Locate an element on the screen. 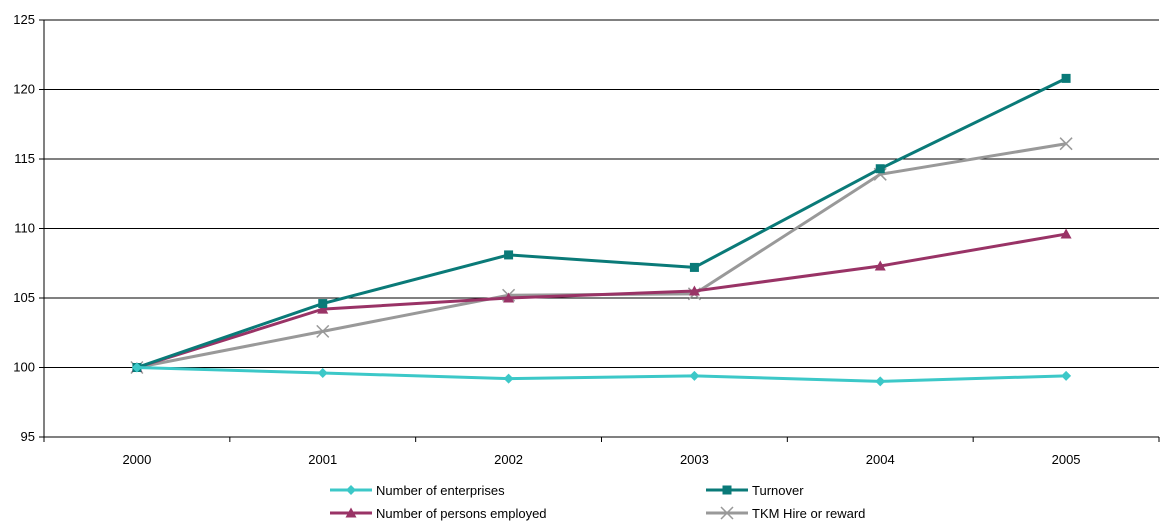 This screenshot has width=1161, height=525. legend-item: Number of enterprises is located at coordinates (417, 490).